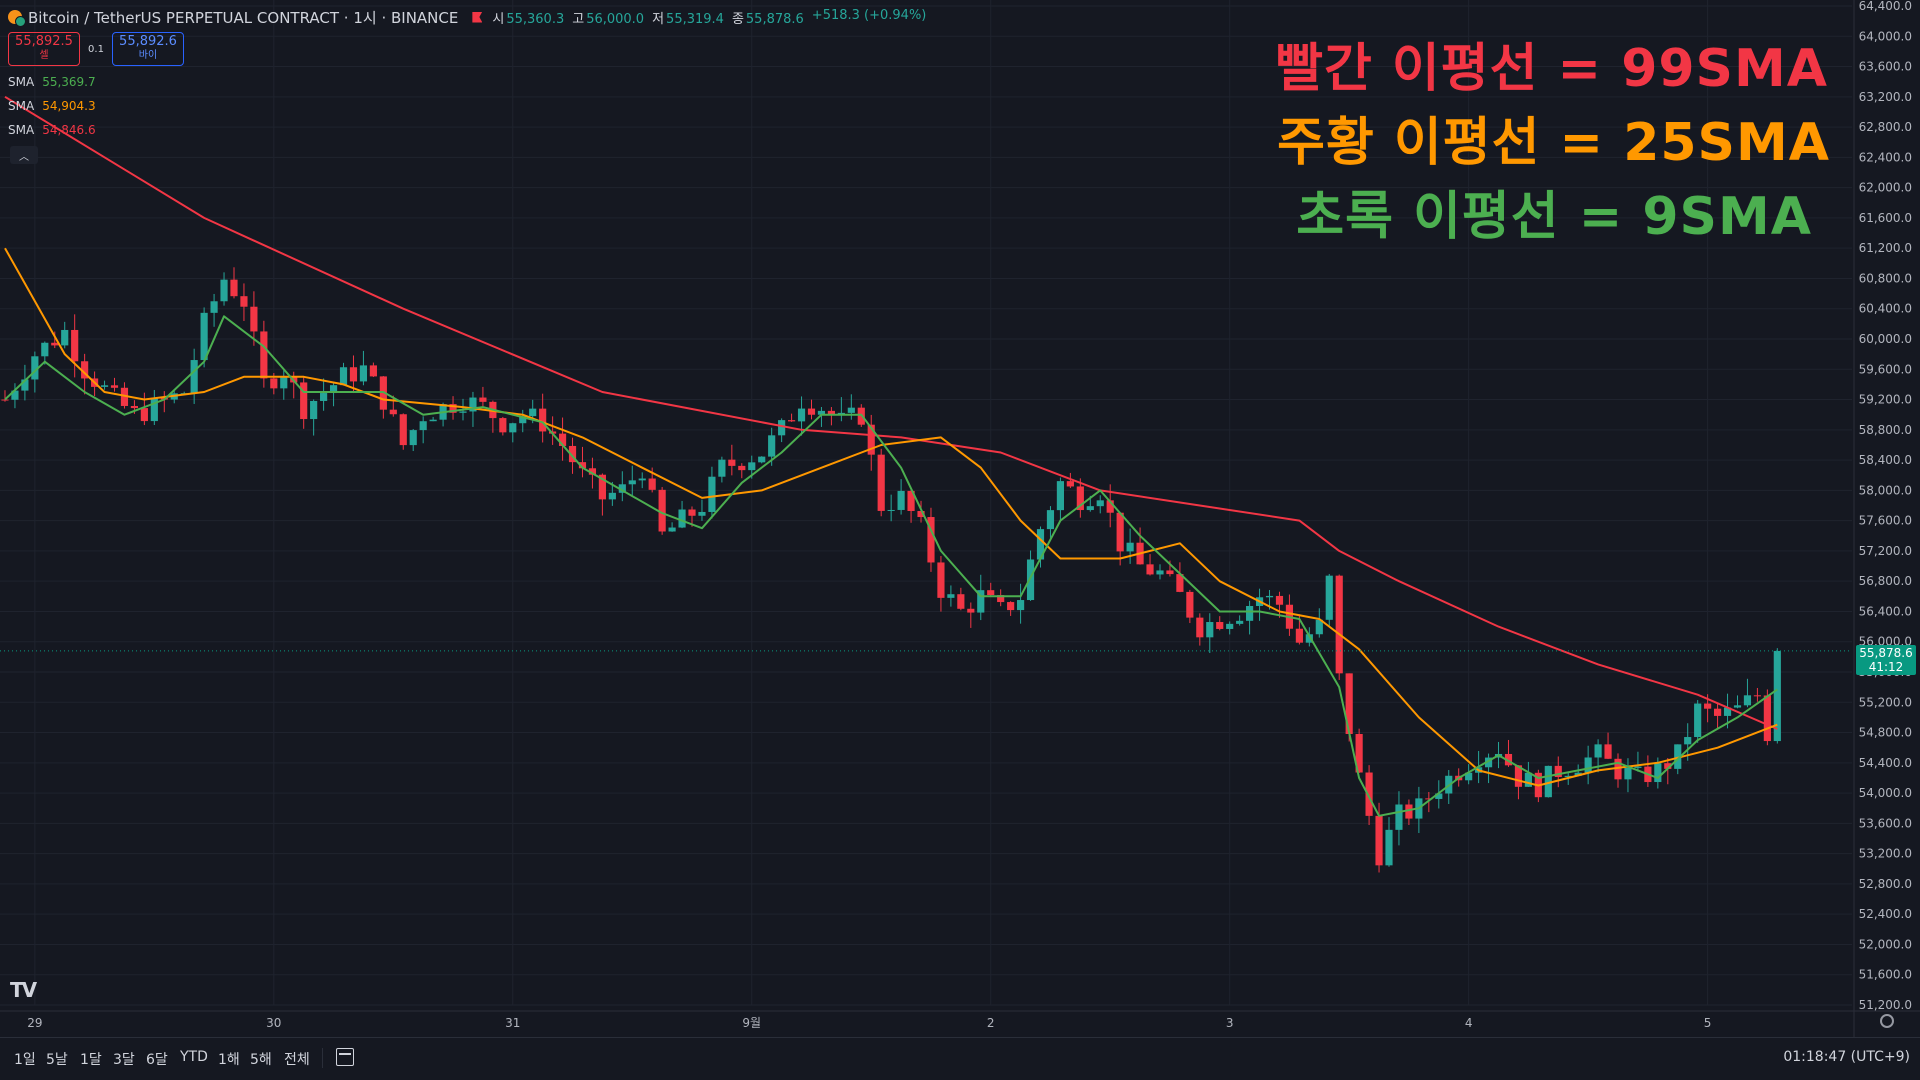  I want to click on range-5y: 5해, so click(261, 1060).